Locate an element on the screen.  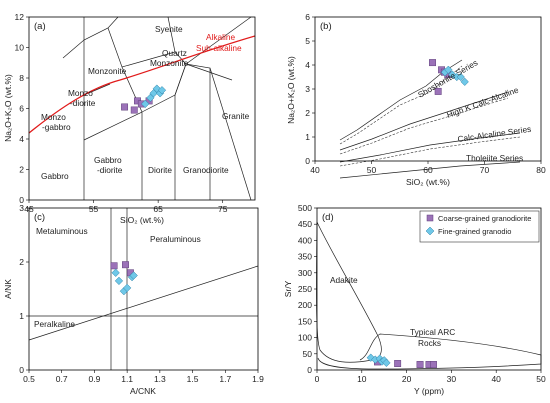
label-shoshonite: Shoshonite Series is located at coordinates (447, 78).